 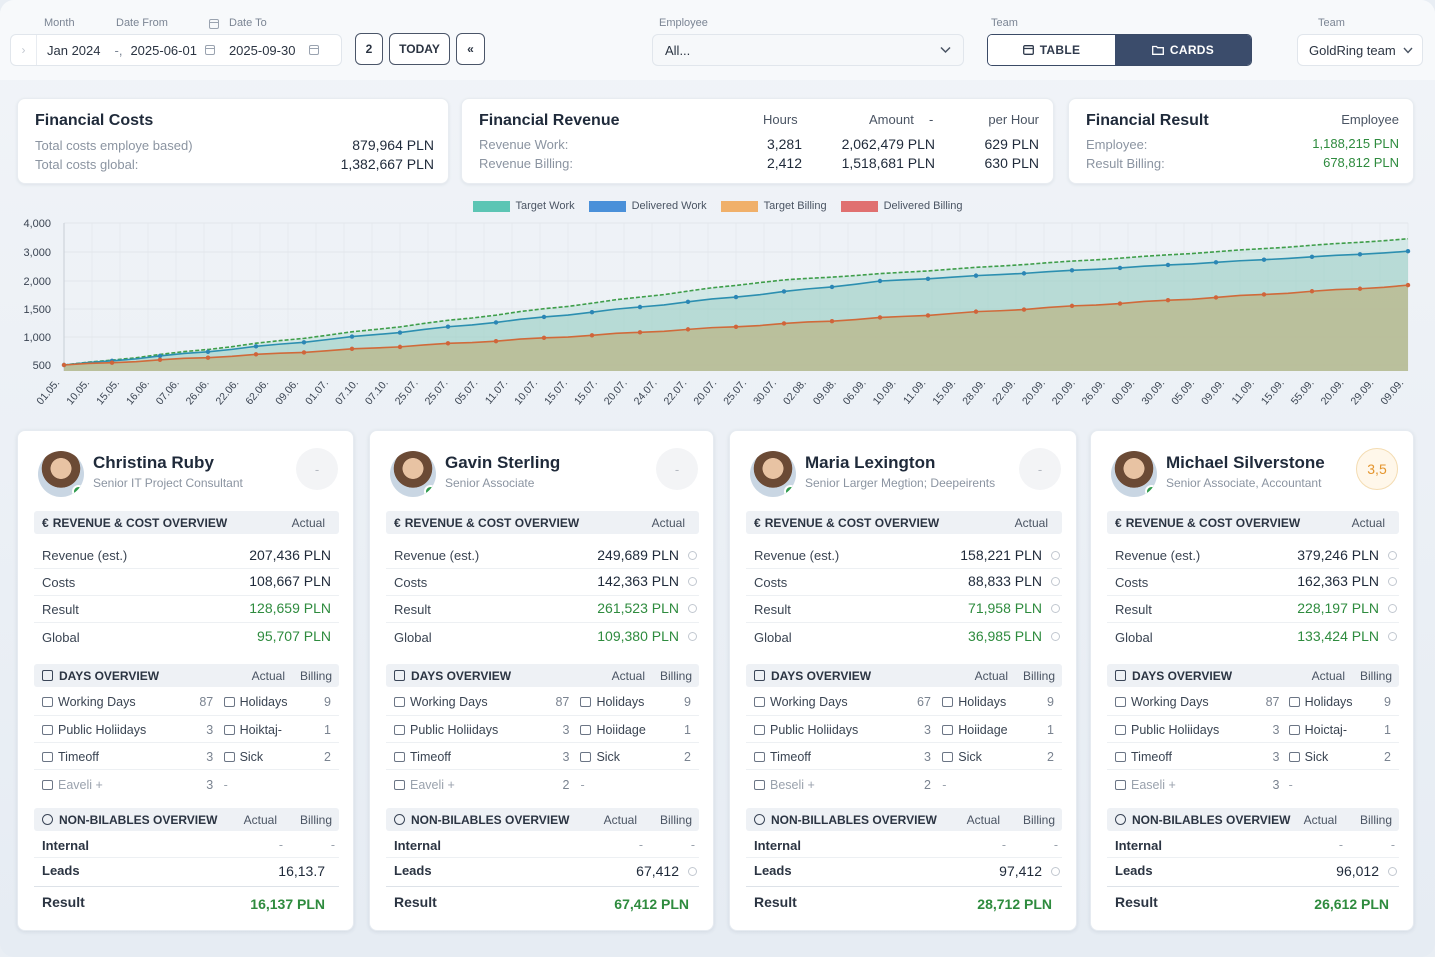 I want to click on rating-badge: 3,5, so click(x=1377, y=469).